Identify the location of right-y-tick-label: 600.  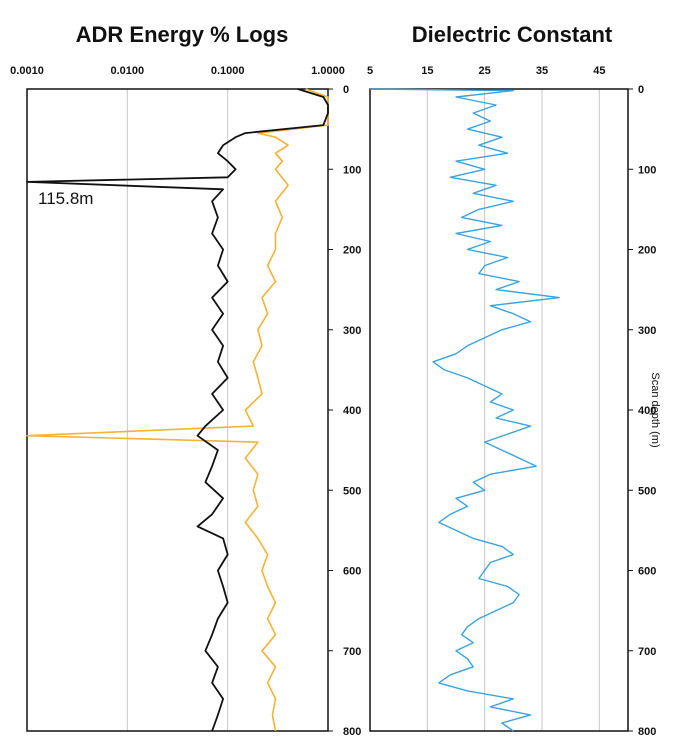
(647, 572).